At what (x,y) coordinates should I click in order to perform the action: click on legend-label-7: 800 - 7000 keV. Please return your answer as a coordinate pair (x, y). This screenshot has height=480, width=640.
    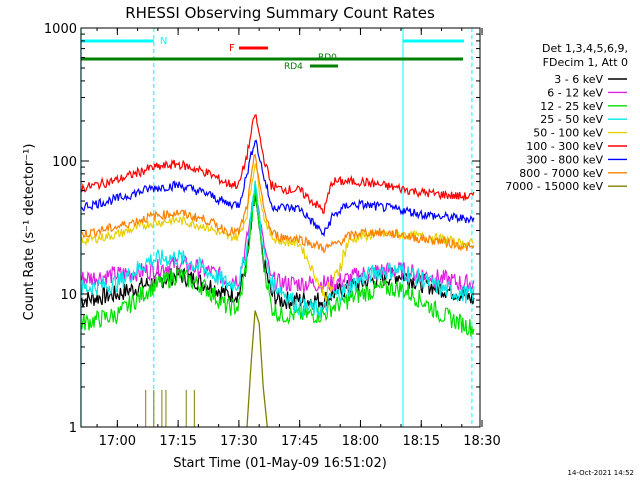
    Looking at the image, I should click on (561, 173).